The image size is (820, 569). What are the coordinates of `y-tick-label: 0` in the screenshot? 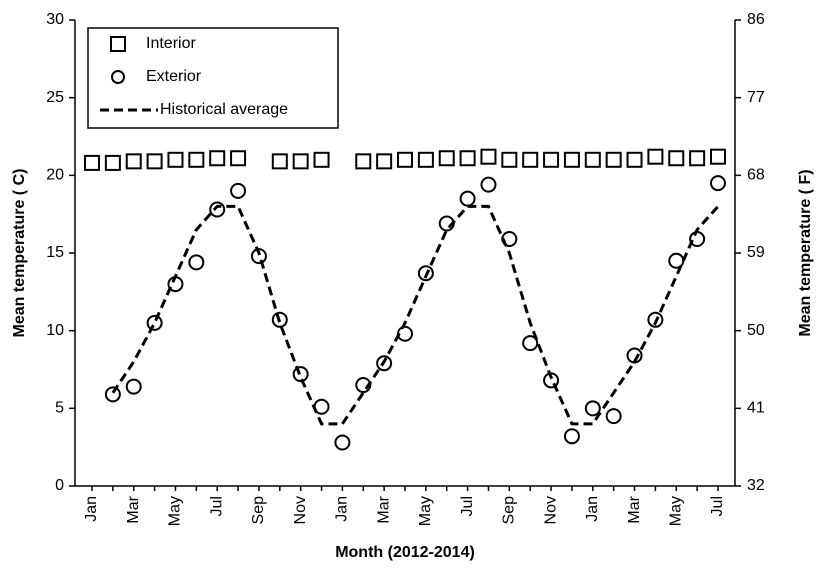 It's located at (59, 485).